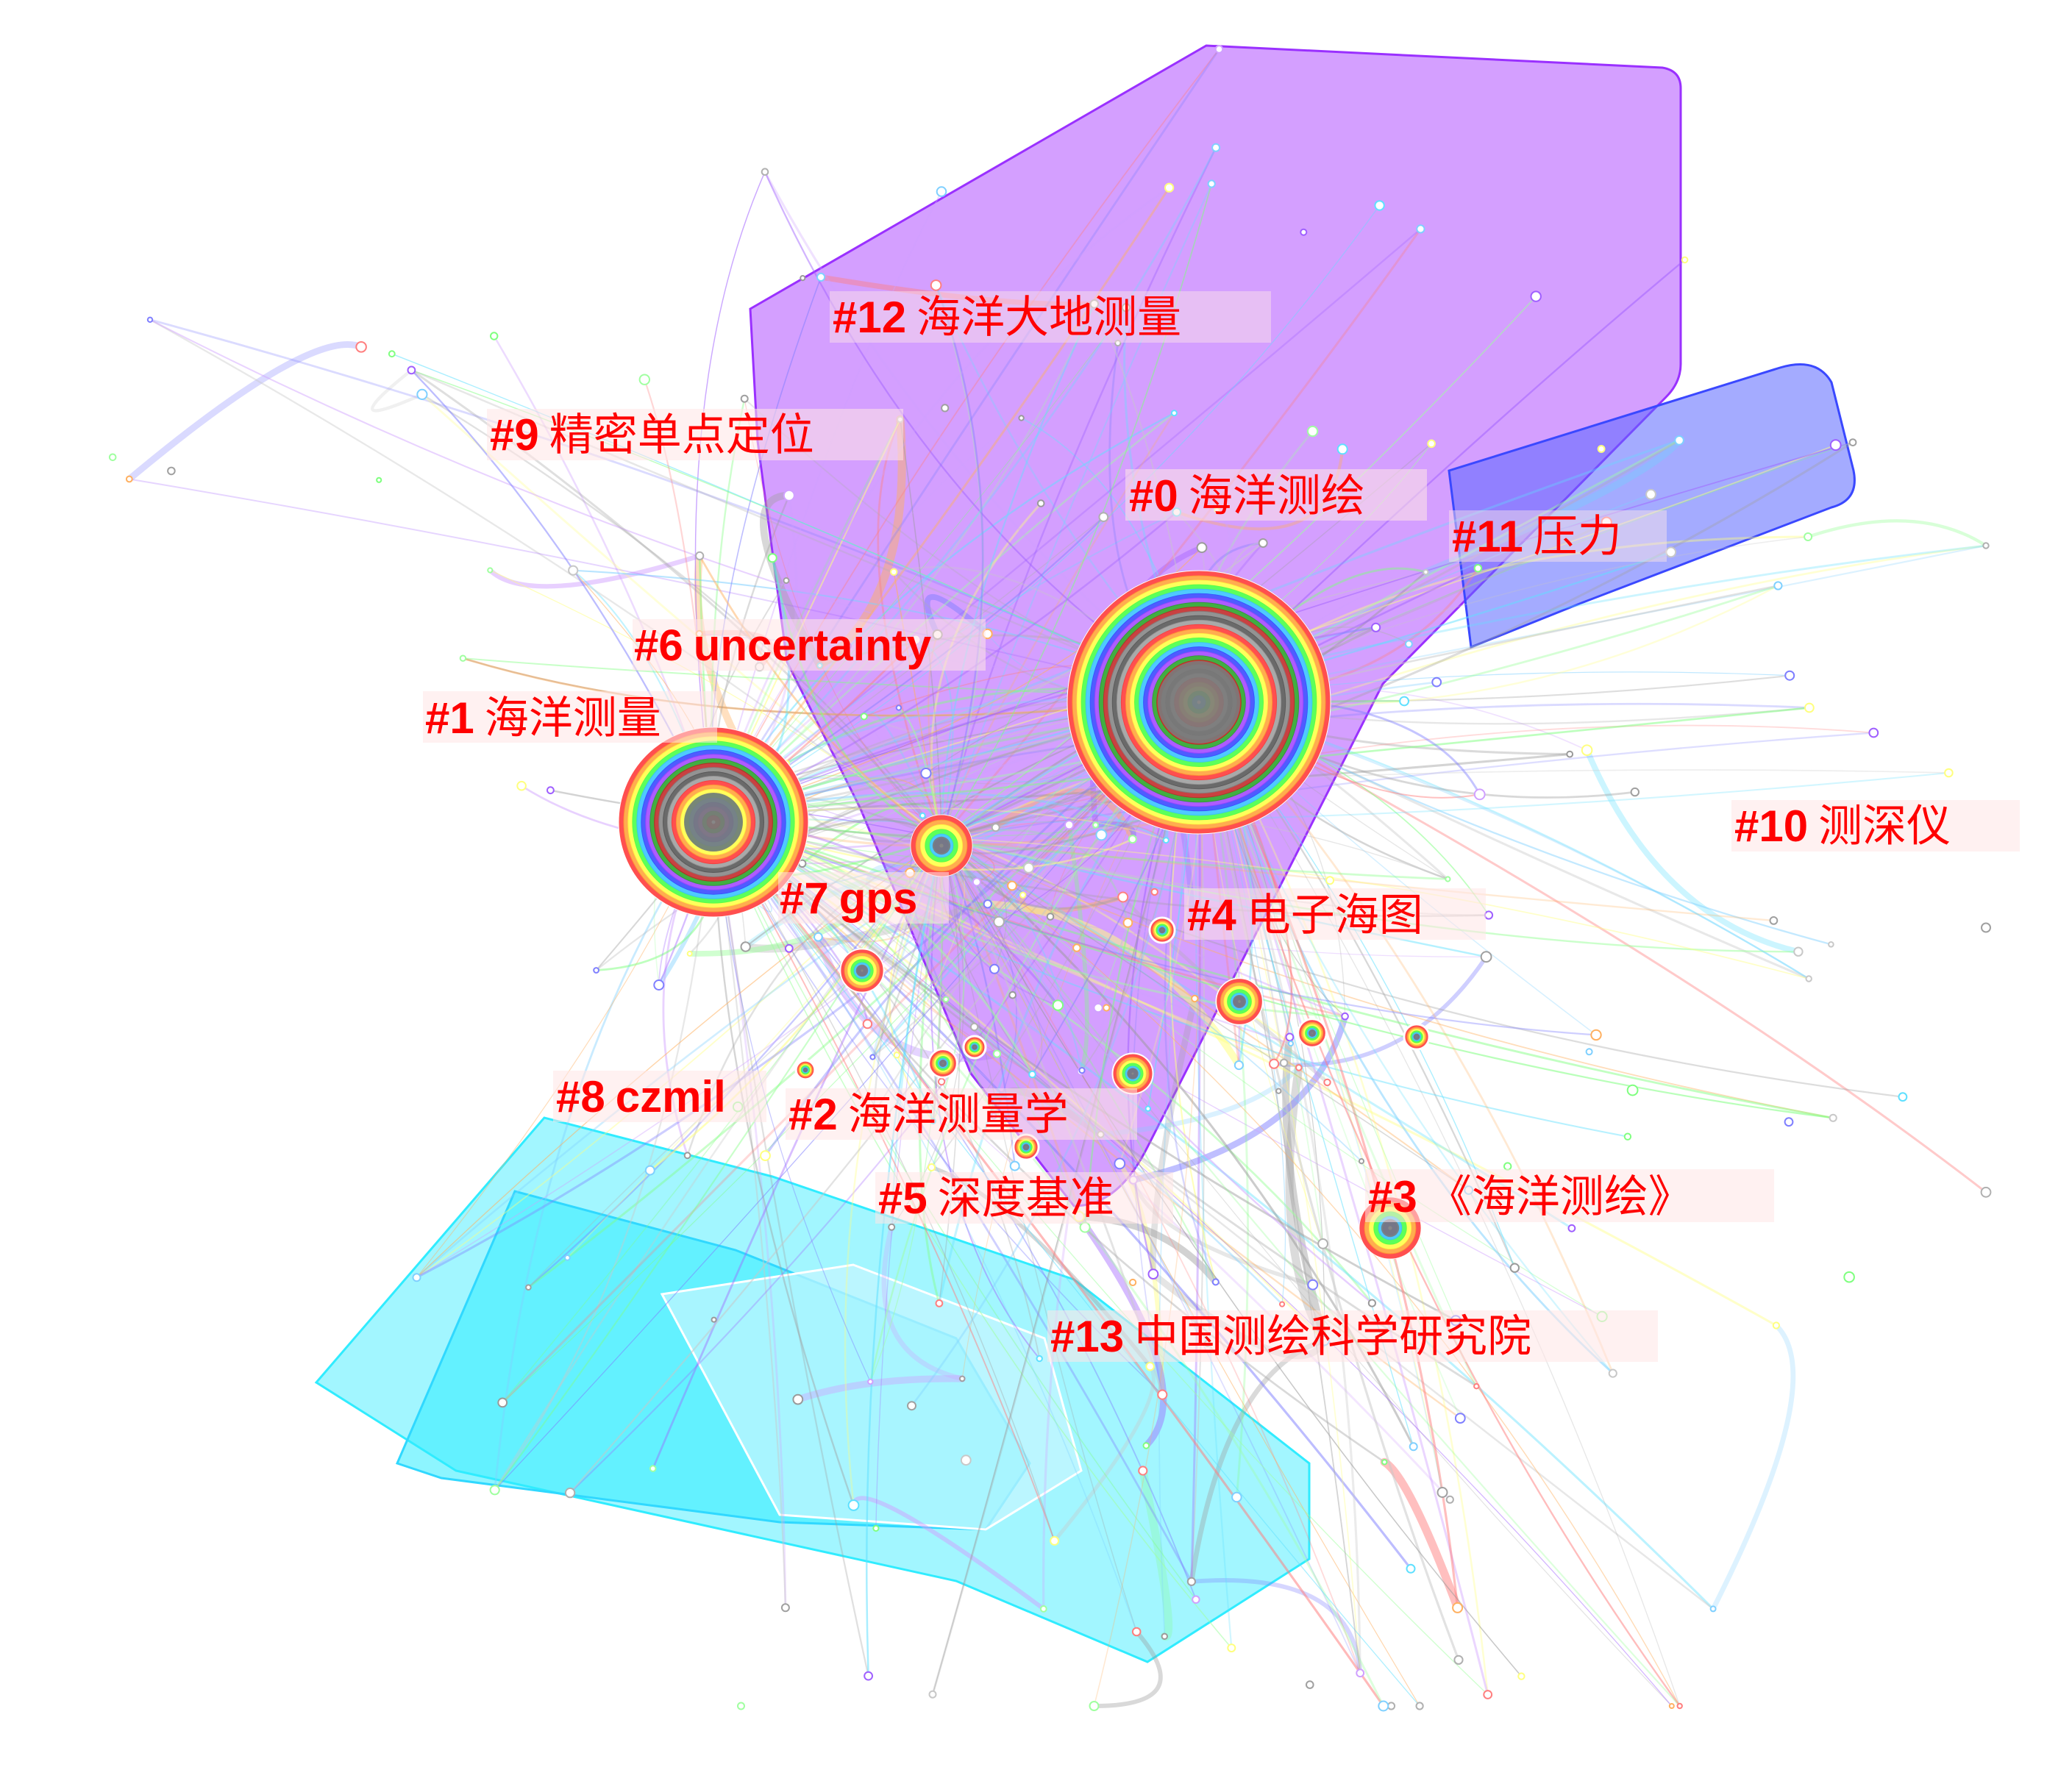  What do you see at coordinates (961, 1114) in the screenshot?
I see `cluster-label-2: #2 海洋测量学` at bounding box center [961, 1114].